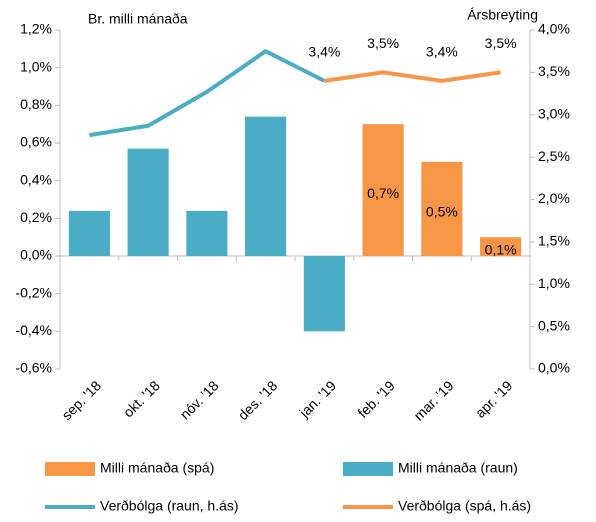 The image size is (596, 522). What do you see at coordinates (458, 468) in the screenshot?
I see `legend-label: Milli mánaða (raun)` at bounding box center [458, 468].